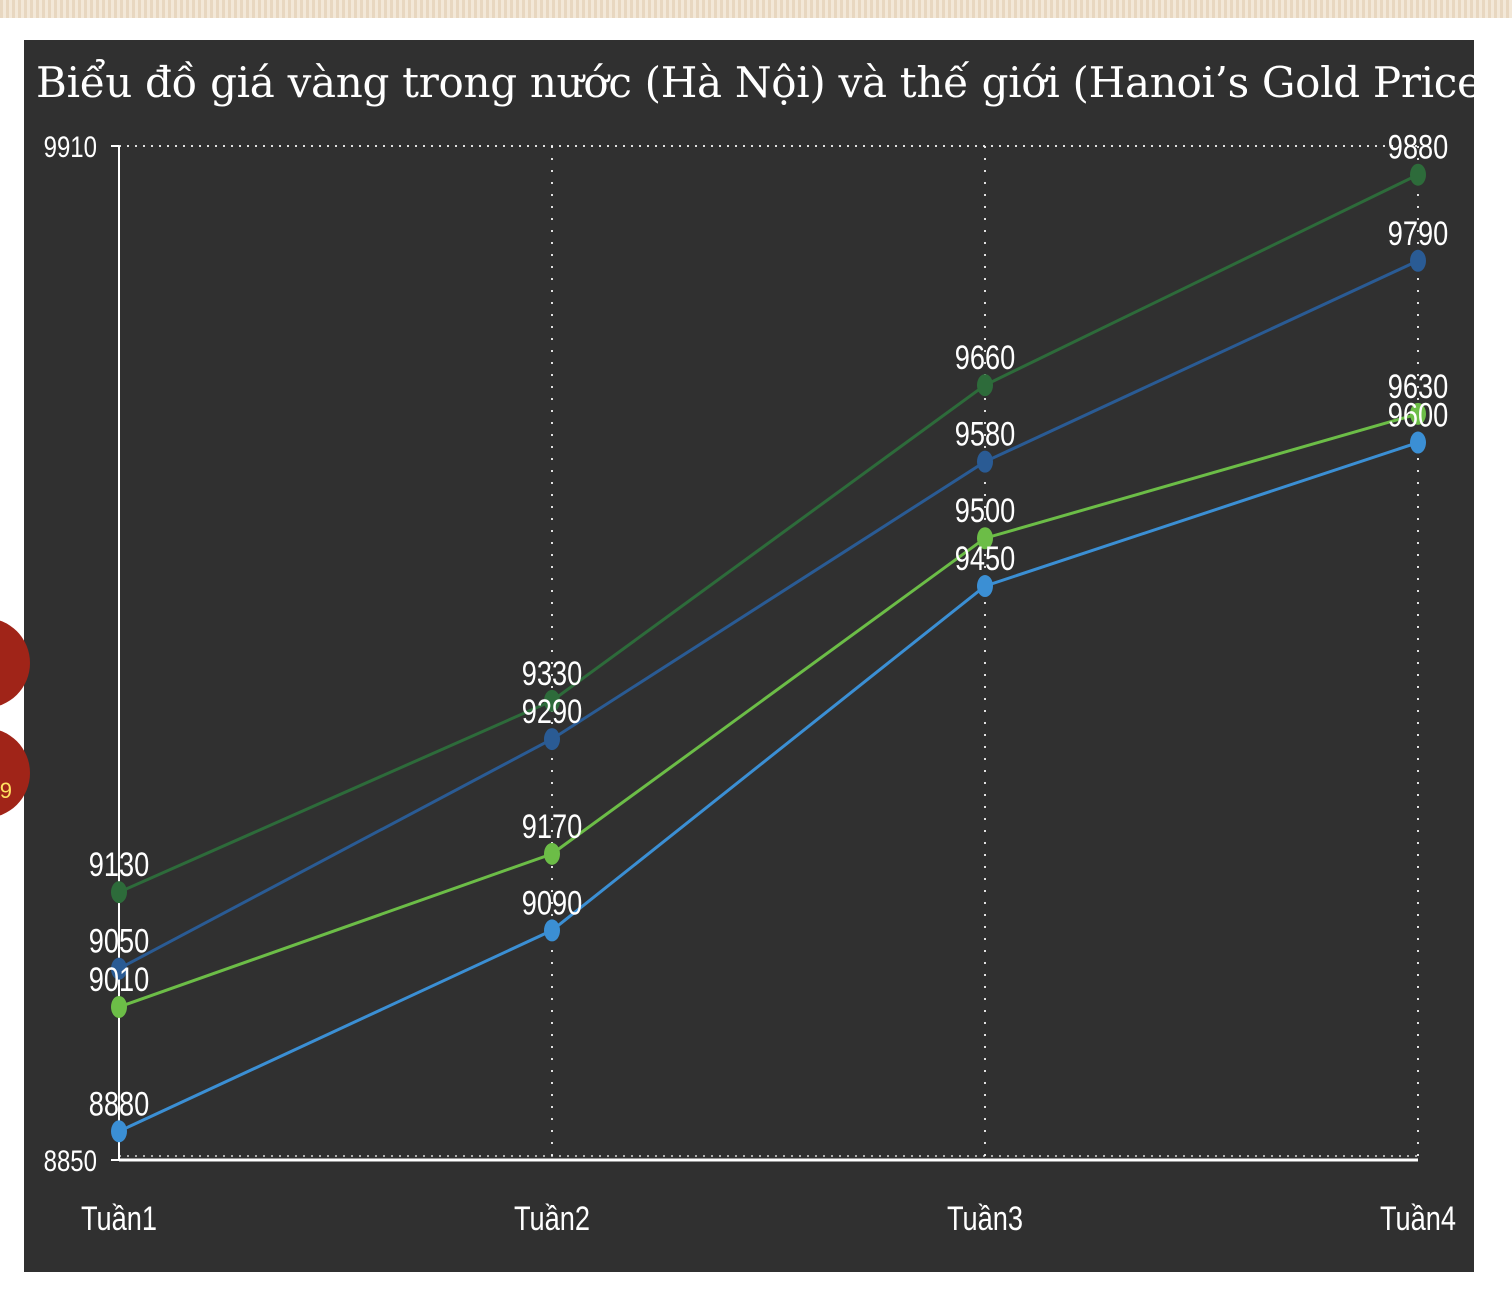 Image resolution: width=1512 pixels, height=1290 pixels. What do you see at coordinates (119, 1103) in the screenshot?
I see `data-label: 8880` at bounding box center [119, 1103].